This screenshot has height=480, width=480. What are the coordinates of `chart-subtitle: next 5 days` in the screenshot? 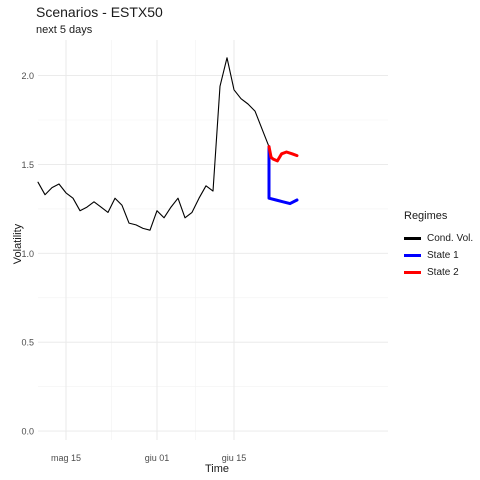 It's located at (64, 30).